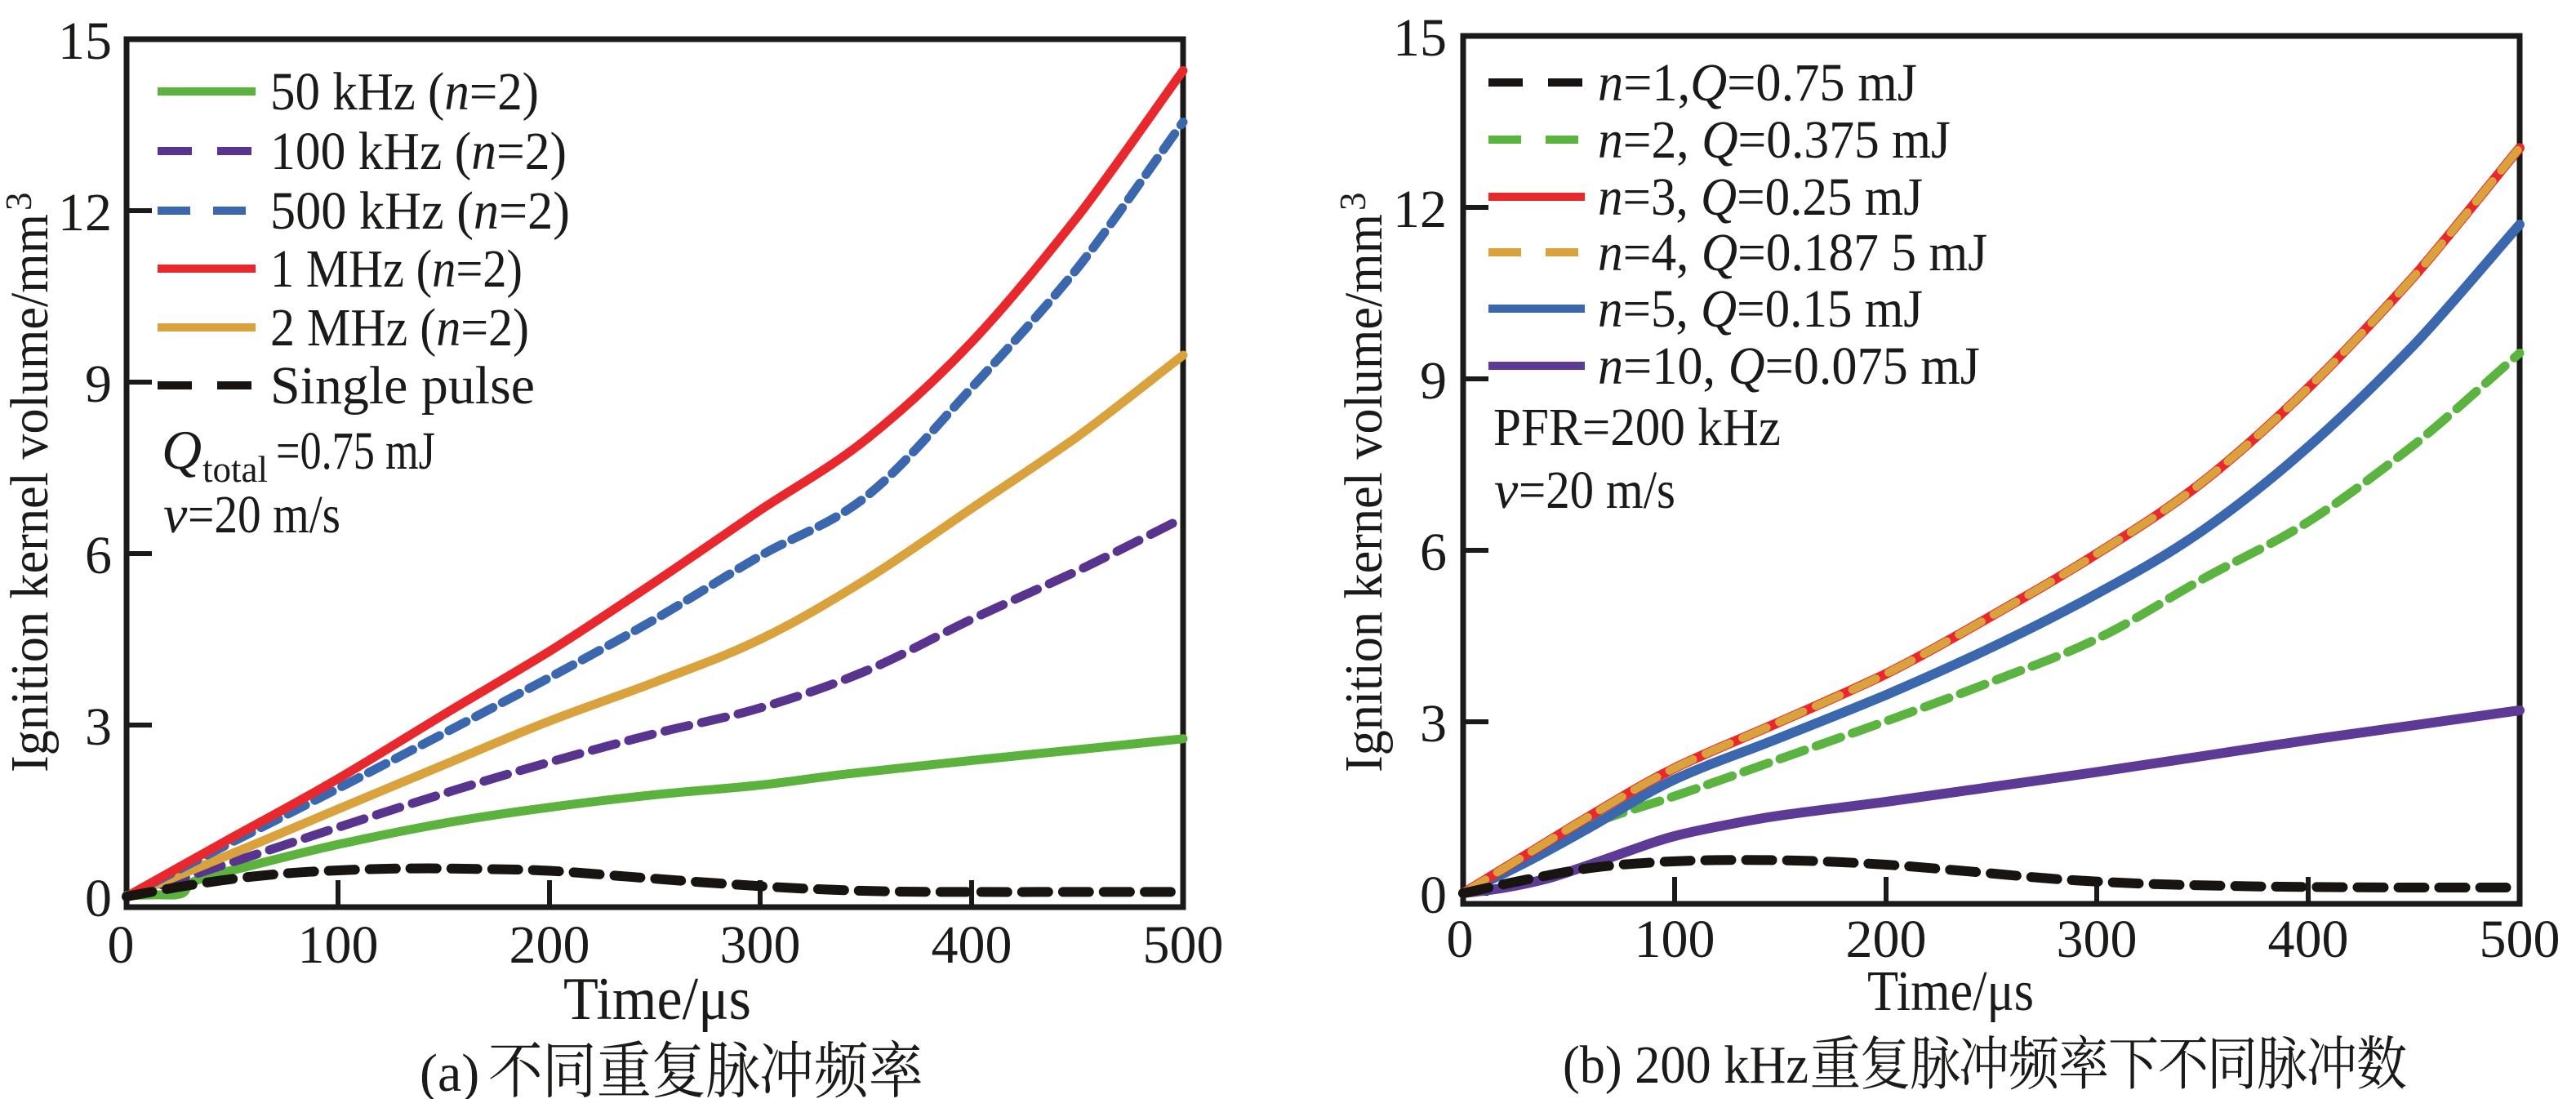 The image size is (2576, 1099). Describe the element at coordinates (1637, 428) in the screenshot. I see `svg-text: PFR=200 kHz` at that location.